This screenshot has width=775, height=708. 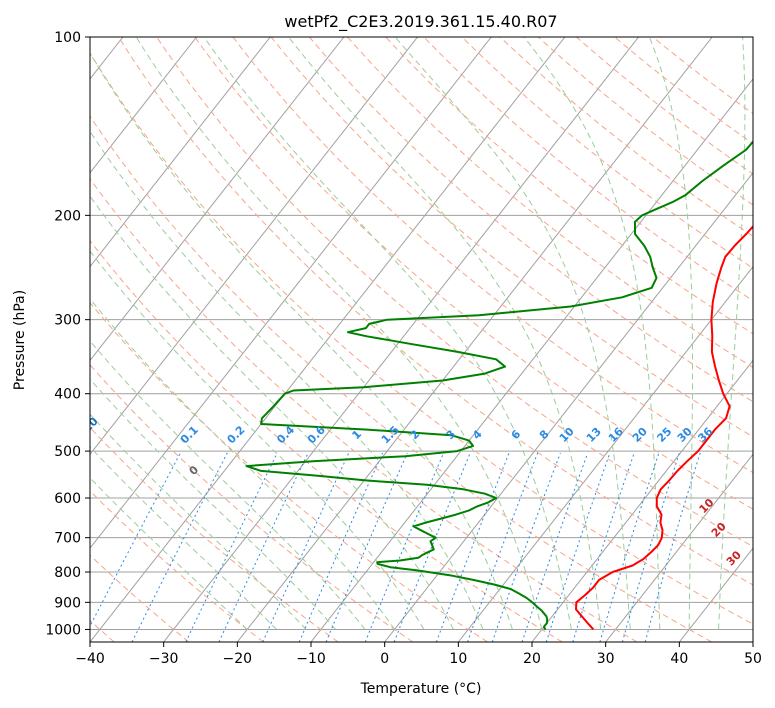 What do you see at coordinates (544, 435) in the screenshot?
I see `mixing-ratio-label: 8` at bounding box center [544, 435].